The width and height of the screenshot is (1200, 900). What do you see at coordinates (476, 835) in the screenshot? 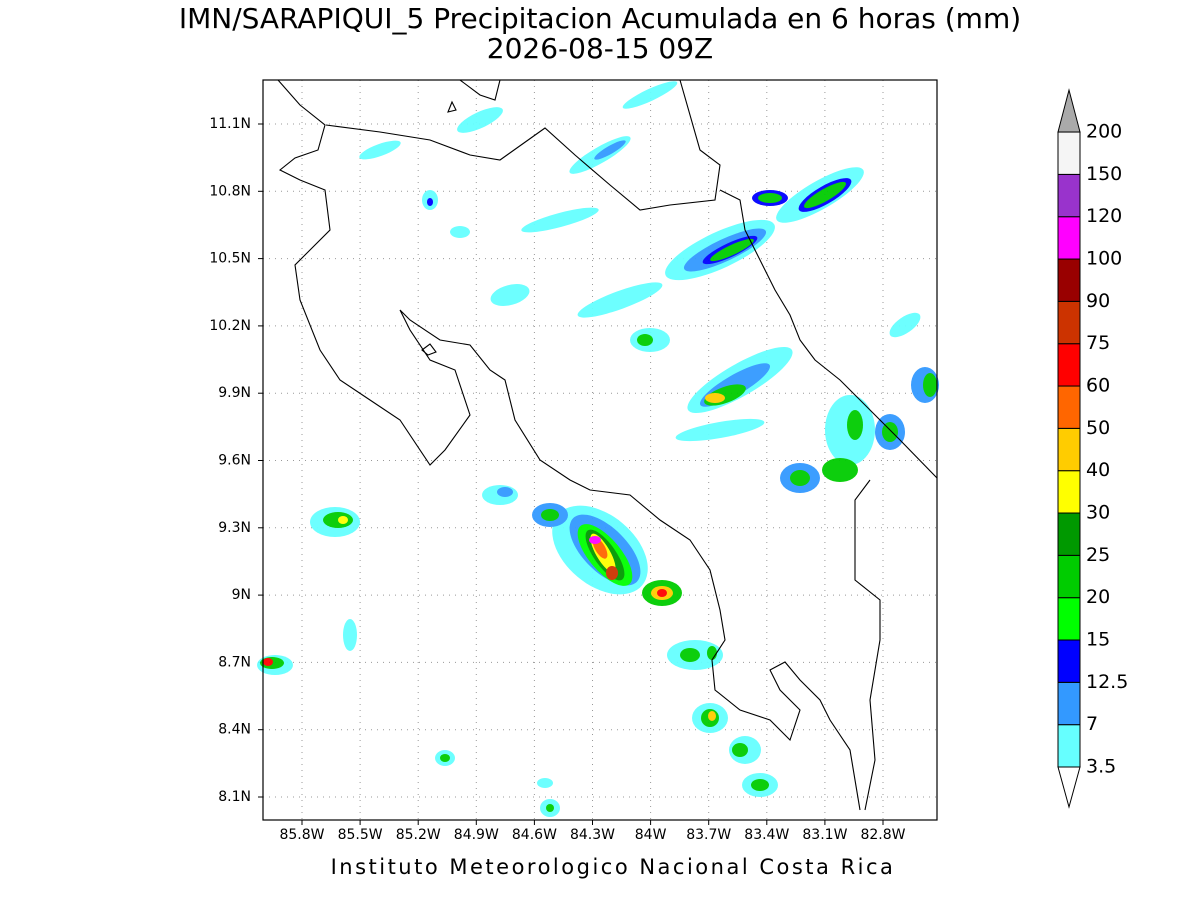
I see `lon-label: 84.9W` at bounding box center [476, 835].